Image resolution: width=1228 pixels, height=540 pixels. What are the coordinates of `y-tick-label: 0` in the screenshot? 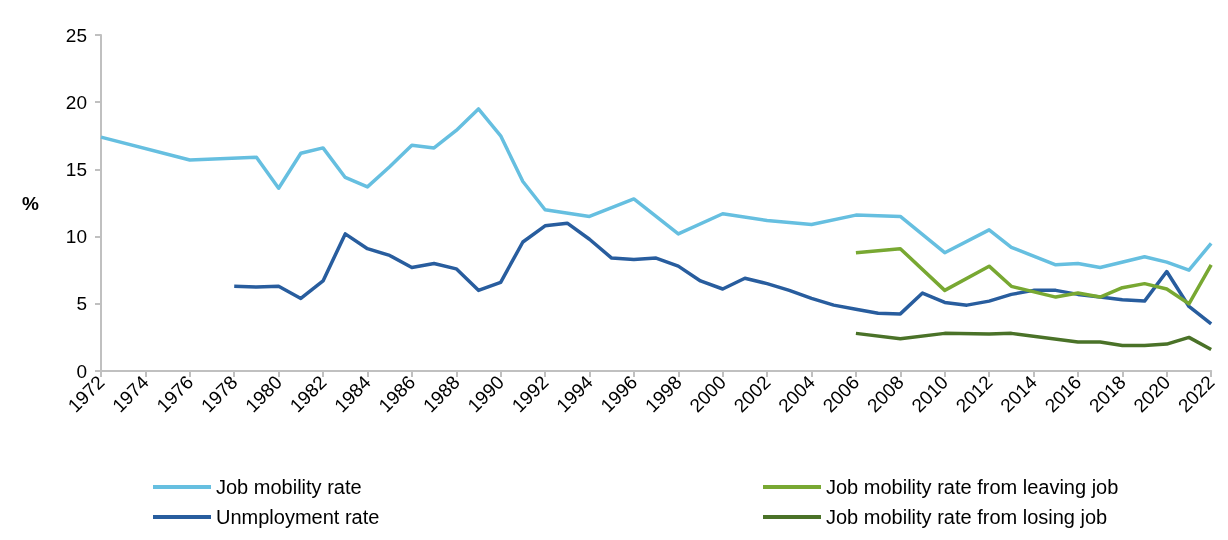 It's located at (81, 371).